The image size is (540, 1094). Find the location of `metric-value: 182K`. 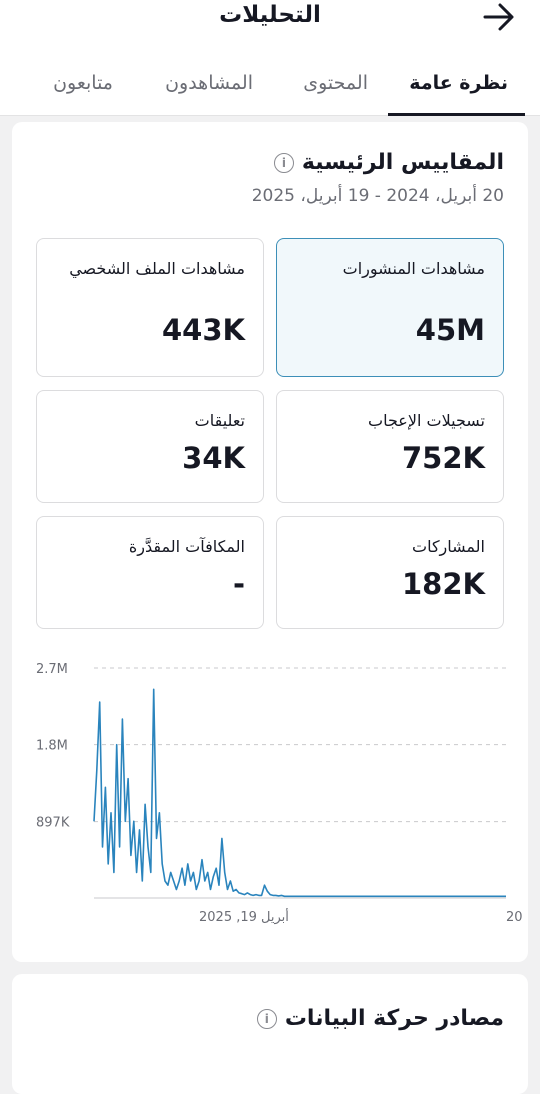

metric-value: 182K is located at coordinates (443, 584).